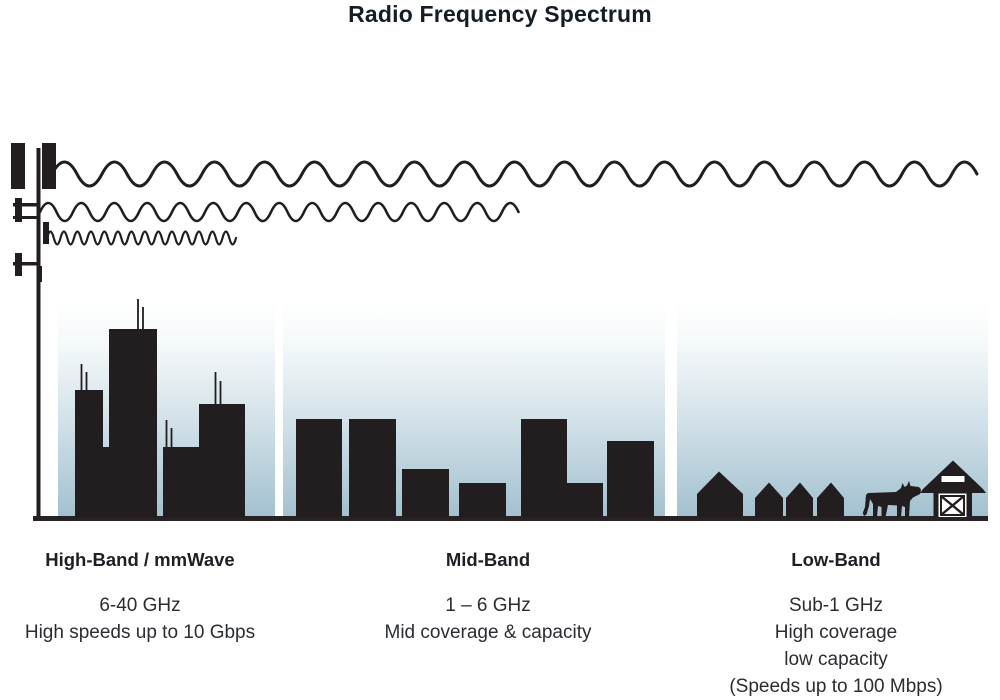  What do you see at coordinates (222, 460) in the screenshot?
I see `skyscraper` at bounding box center [222, 460].